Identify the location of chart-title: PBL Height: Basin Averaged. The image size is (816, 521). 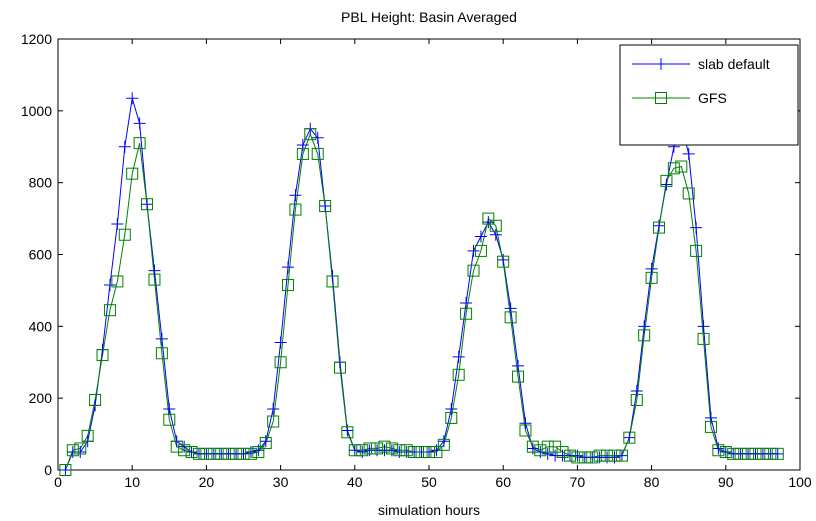
(429, 17).